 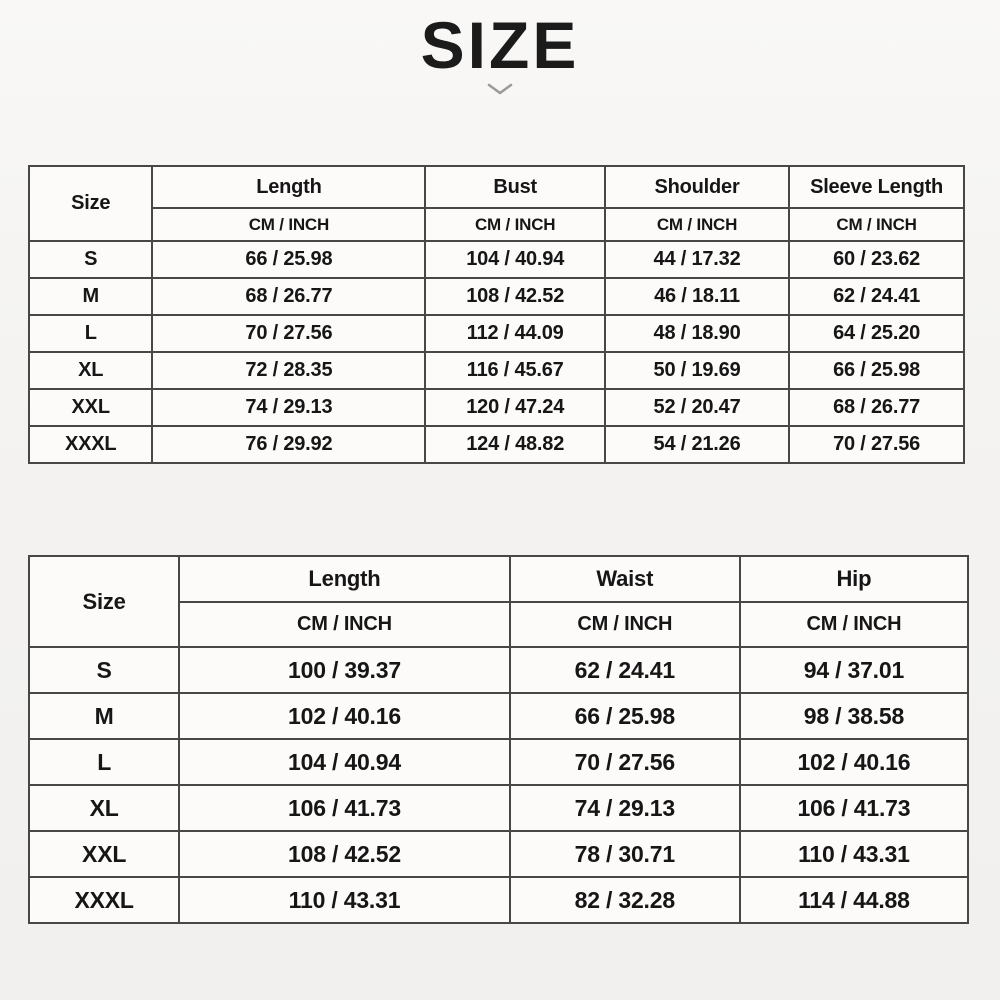 What do you see at coordinates (854, 900) in the screenshot?
I see `measurement-cell: 114 / 44.88` at bounding box center [854, 900].